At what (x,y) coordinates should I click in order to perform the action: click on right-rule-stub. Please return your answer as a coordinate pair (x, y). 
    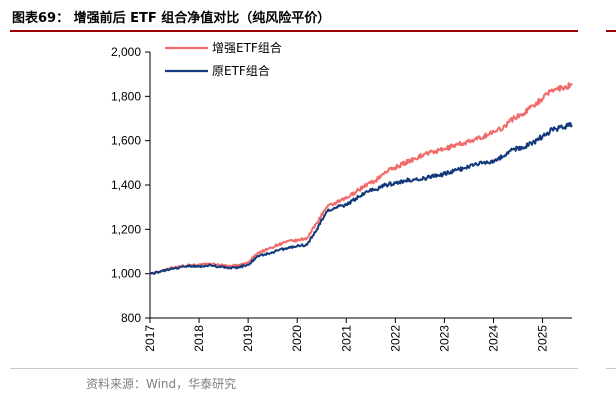
    Looking at the image, I should click on (611, 16).